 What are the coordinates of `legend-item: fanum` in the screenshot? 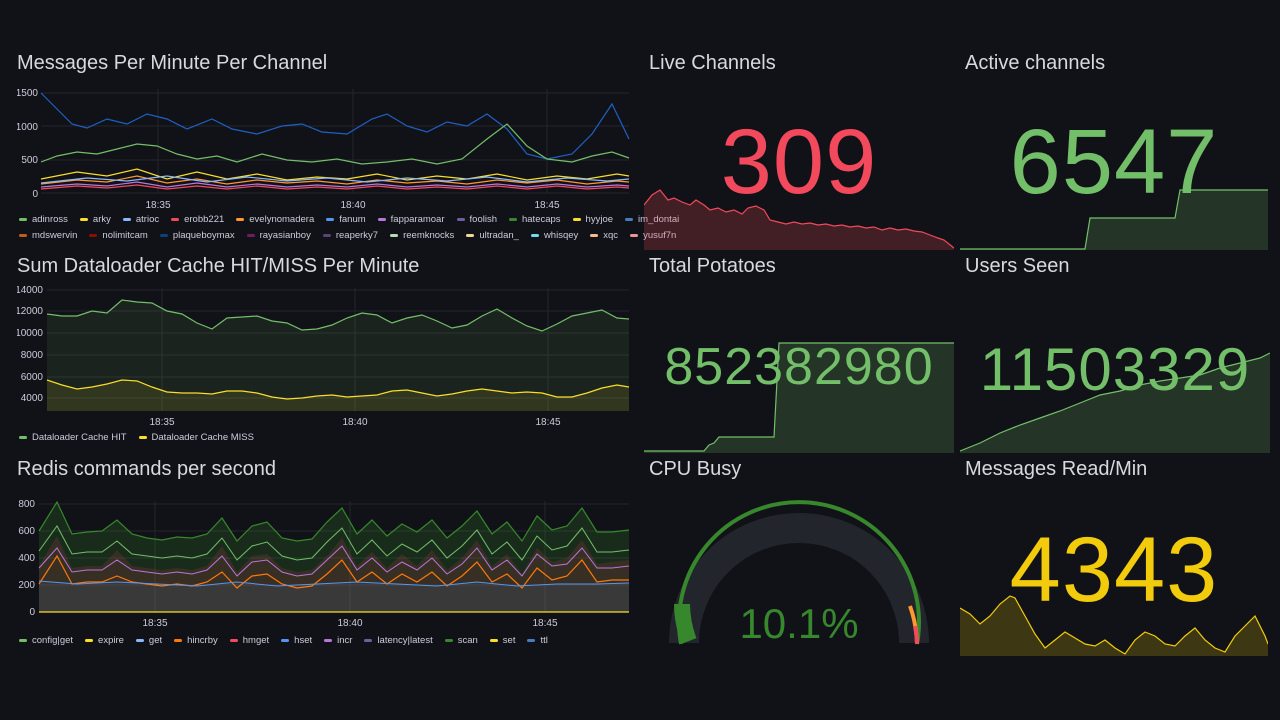 It's located at (346, 219).